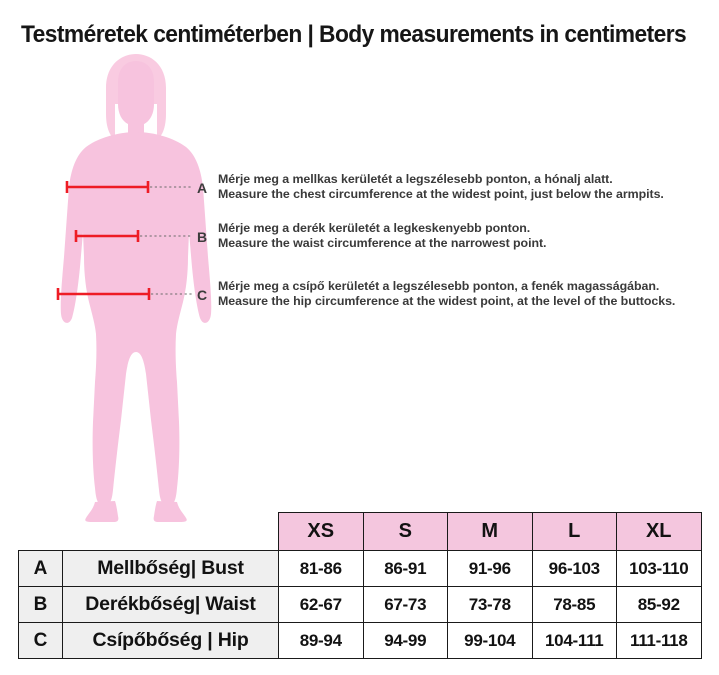 This screenshot has height=675, width=719. I want to click on row-label-hip: Csípőbőség | Hip, so click(170, 640).